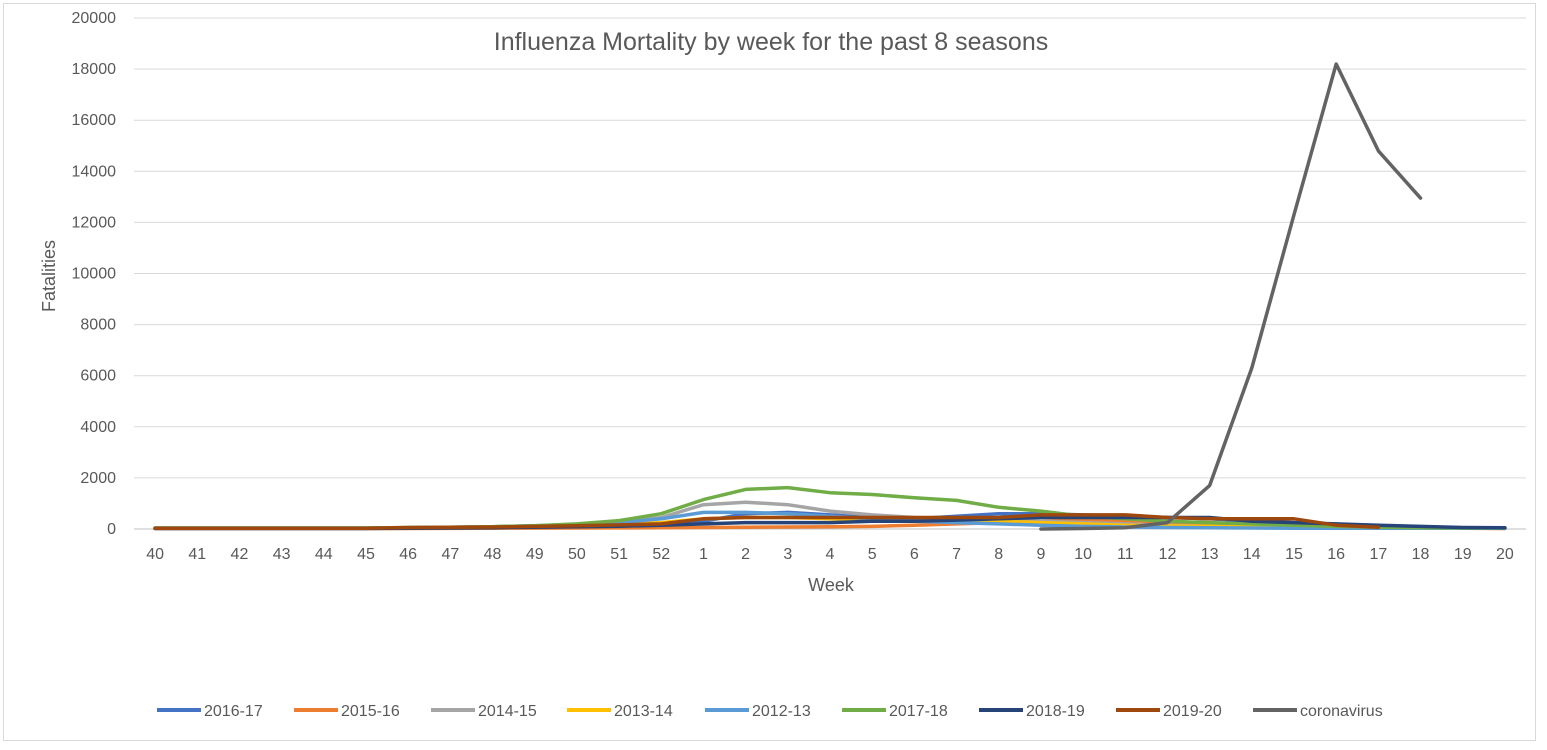 The height and width of the screenshot is (750, 1547). Describe the element at coordinates (918, 711) in the screenshot. I see `legend-label: 2017-18` at that location.